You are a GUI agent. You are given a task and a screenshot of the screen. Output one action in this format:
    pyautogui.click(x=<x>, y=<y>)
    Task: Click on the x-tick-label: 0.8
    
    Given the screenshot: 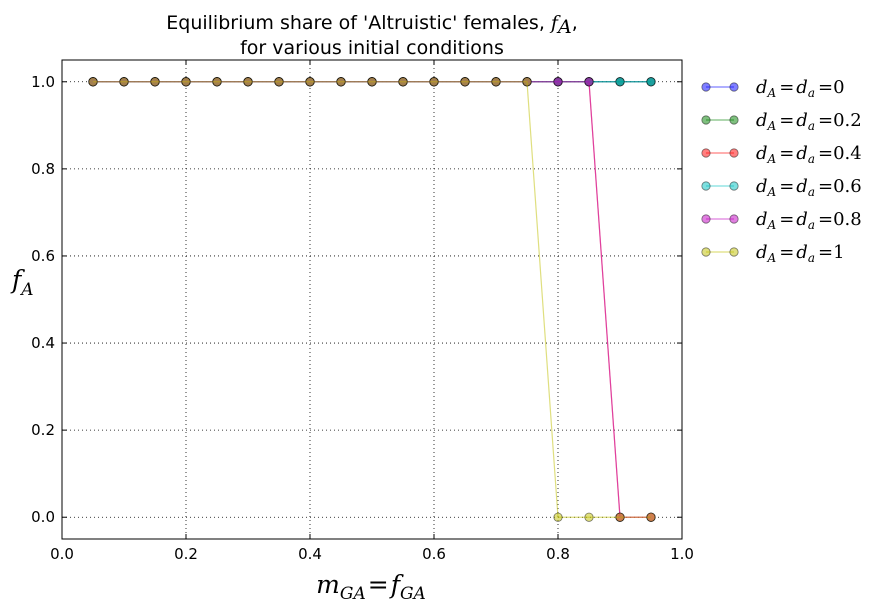 What is the action you would take?
    pyautogui.click(x=558, y=554)
    